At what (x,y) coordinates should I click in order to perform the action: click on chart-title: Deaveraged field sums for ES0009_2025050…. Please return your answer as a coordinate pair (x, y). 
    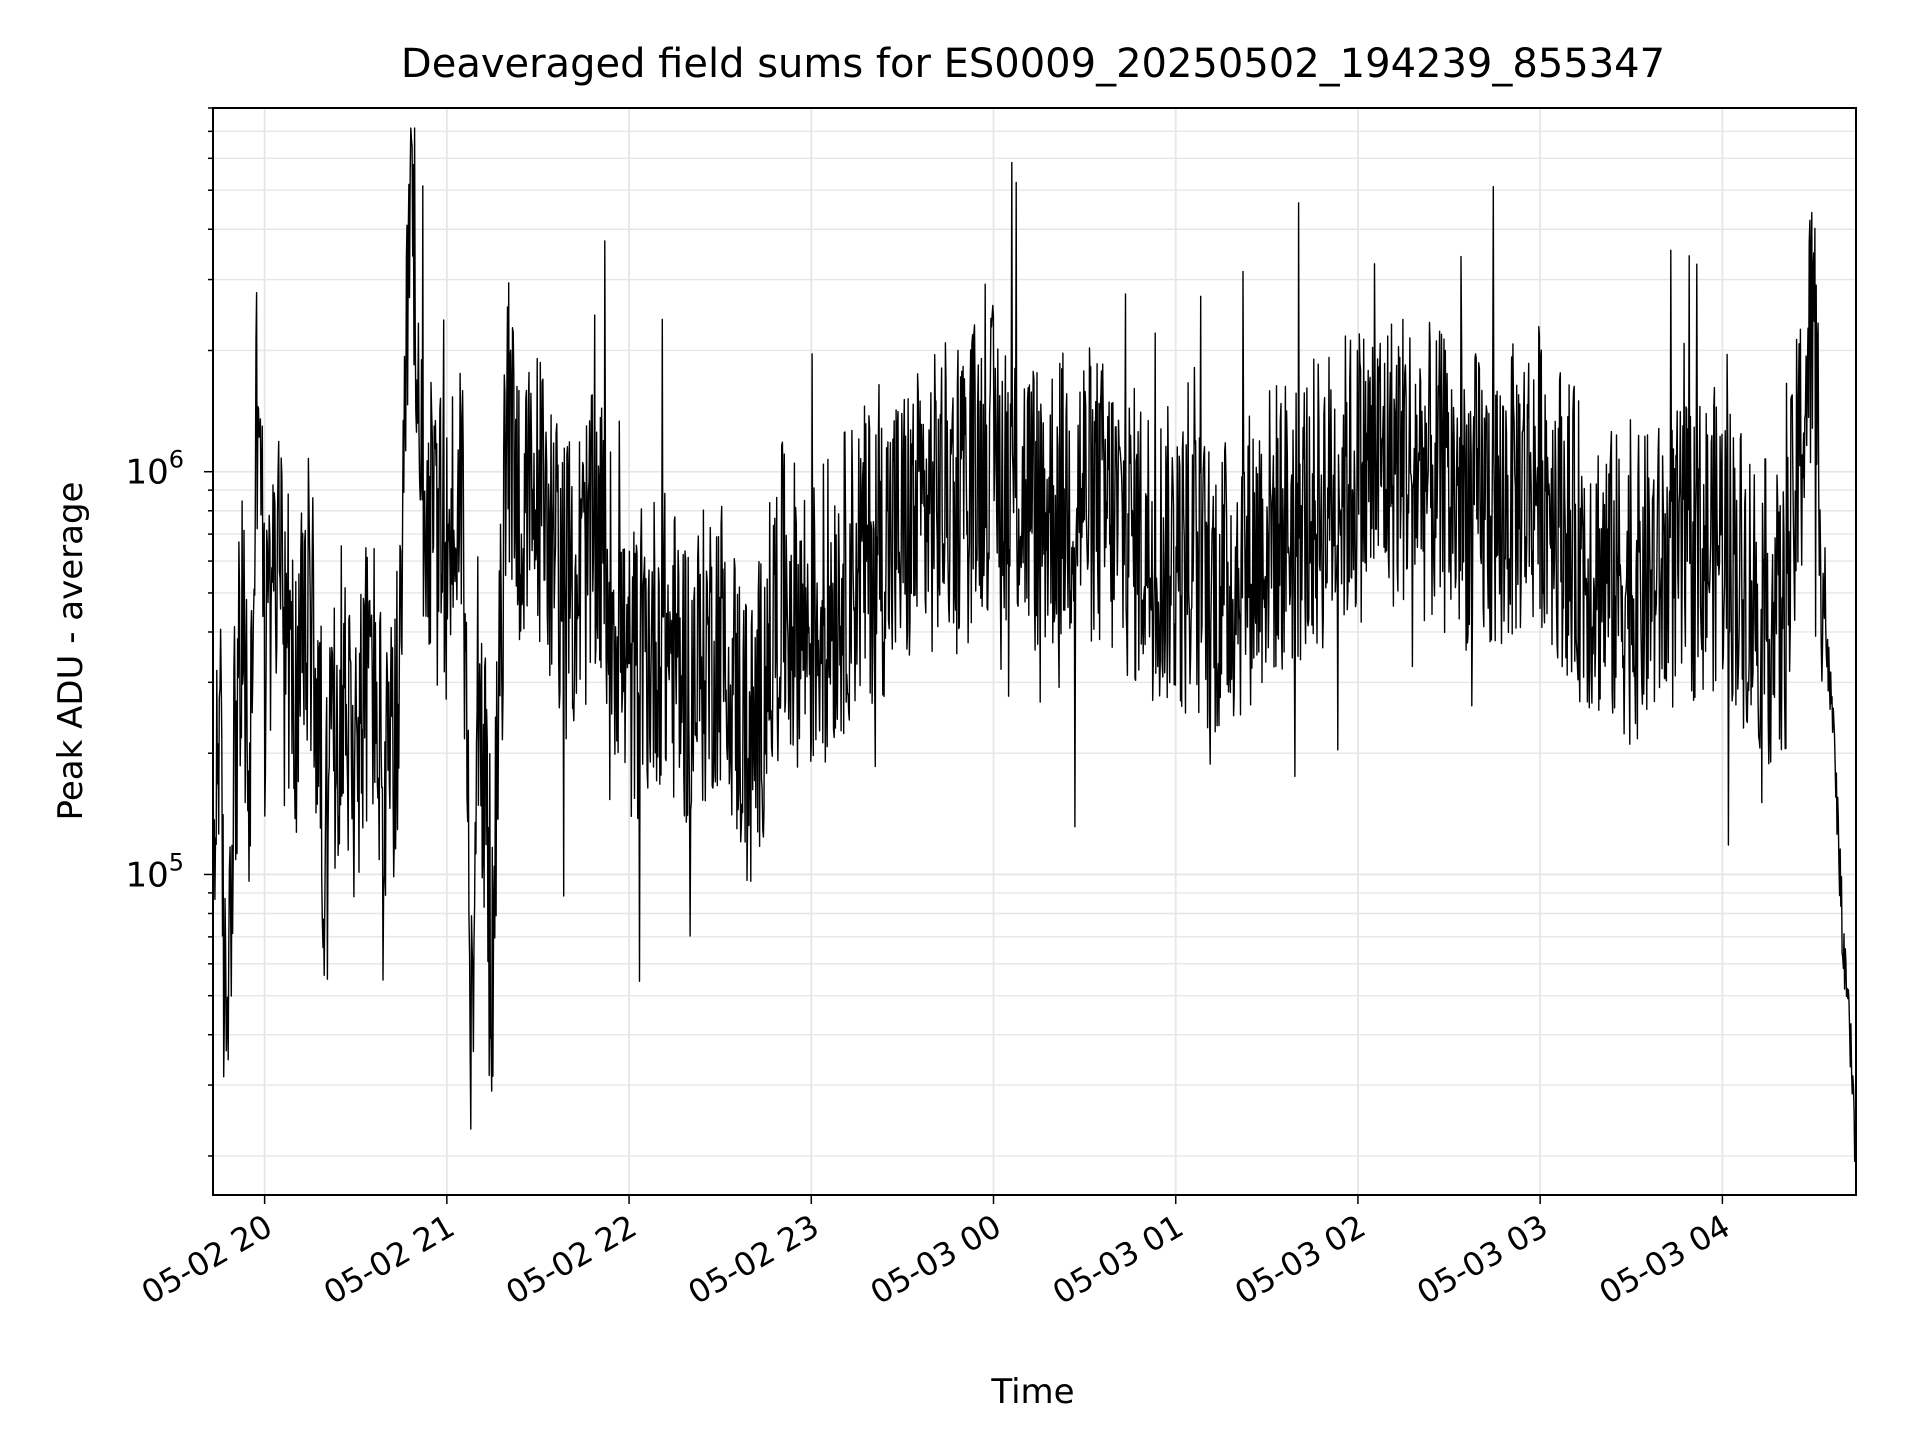
    Looking at the image, I should click on (1033, 64).